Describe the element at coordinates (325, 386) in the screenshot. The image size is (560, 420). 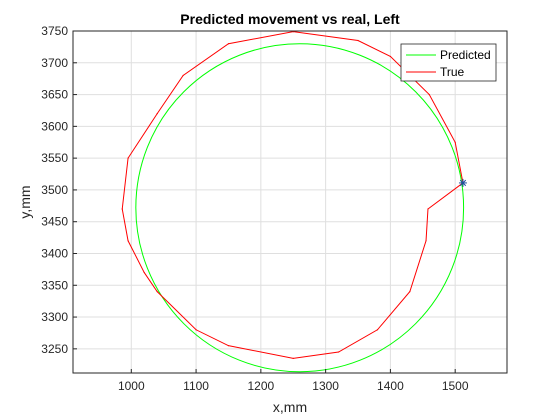
I see `x-tick-label: 1300` at that location.